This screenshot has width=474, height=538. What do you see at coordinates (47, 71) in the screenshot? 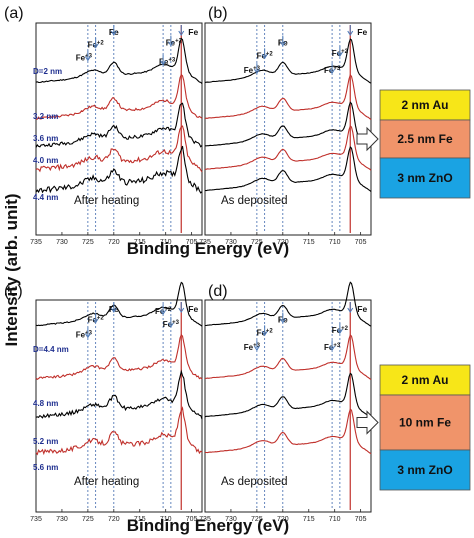
I see `series-label: D=2 nm` at bounding box center [47, 71].